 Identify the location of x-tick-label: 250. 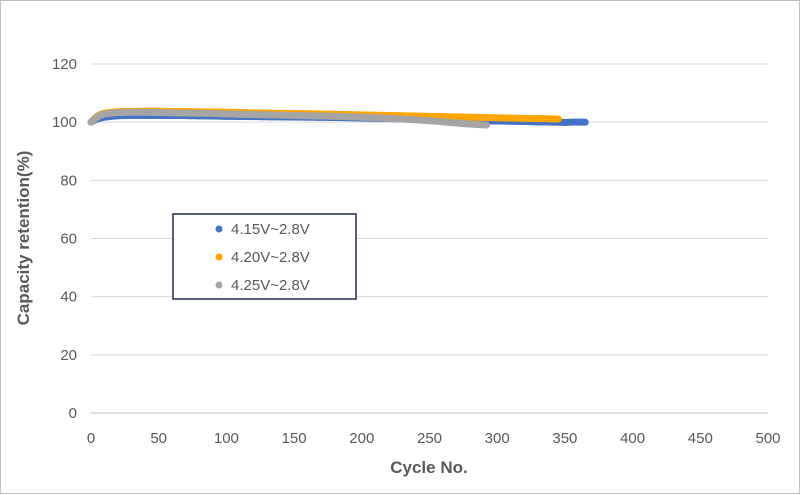
(429, 438).